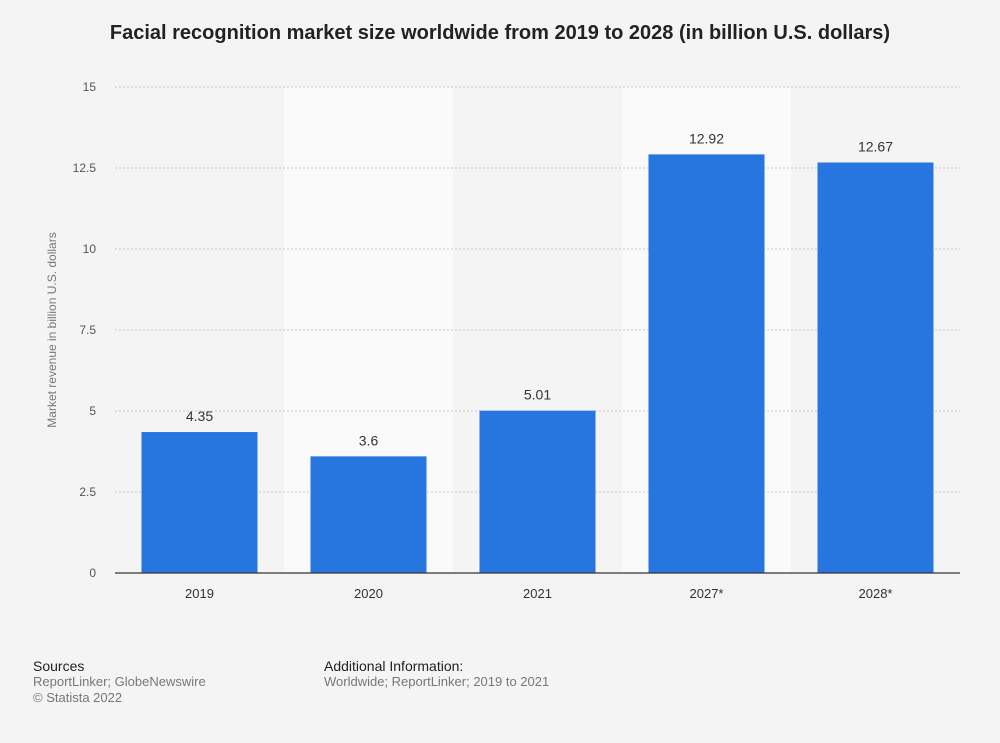  Describe the element at coordinates (369, 440) in the screenshot. I see `data-label: 3.6` at that location.